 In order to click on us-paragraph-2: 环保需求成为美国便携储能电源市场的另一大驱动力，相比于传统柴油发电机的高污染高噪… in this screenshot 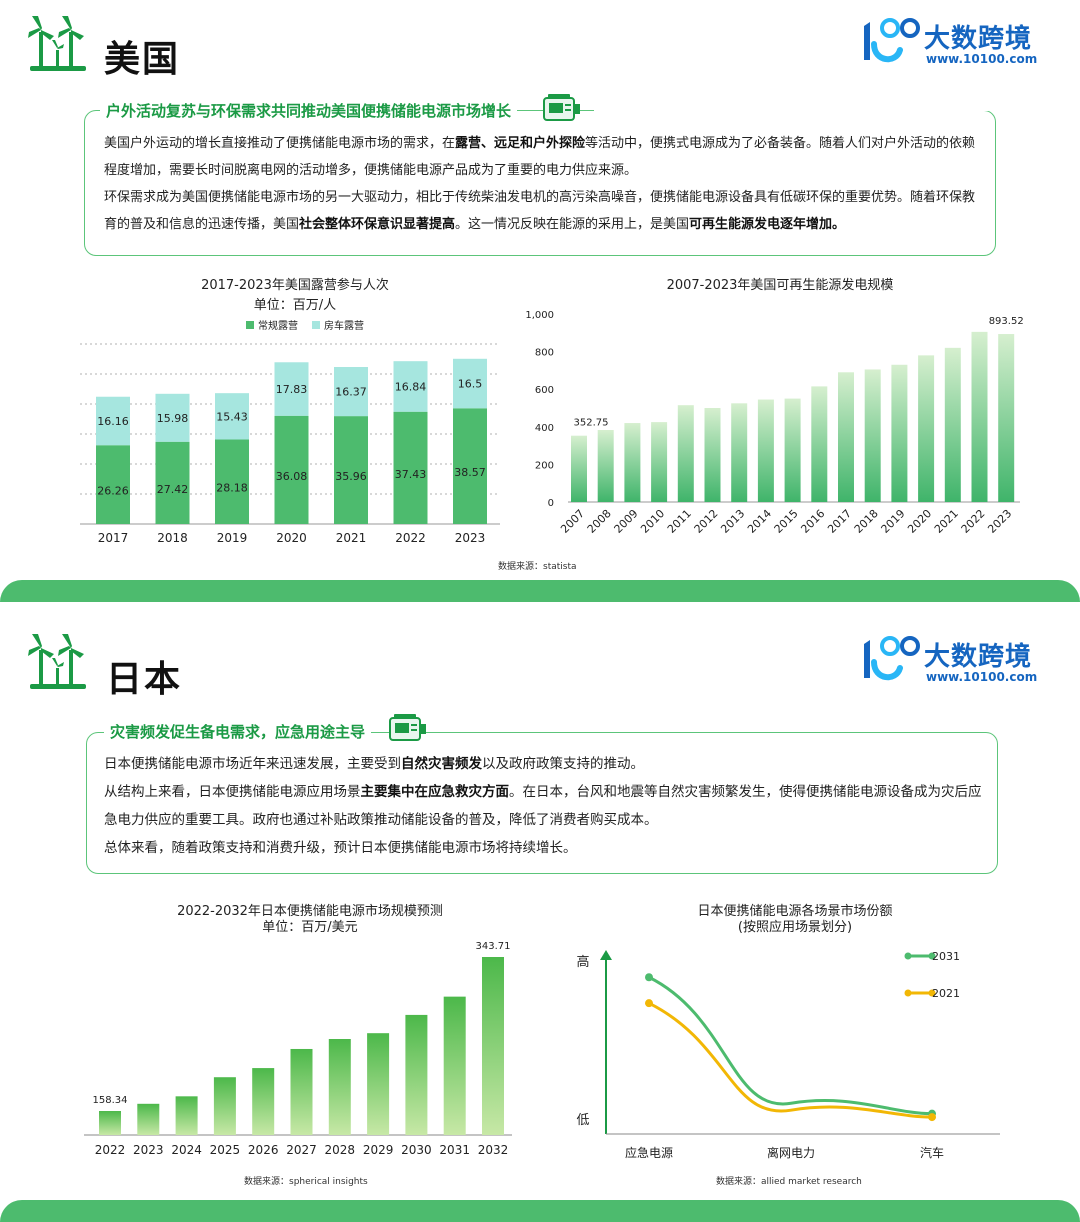, I will do `click(540, 211)`.